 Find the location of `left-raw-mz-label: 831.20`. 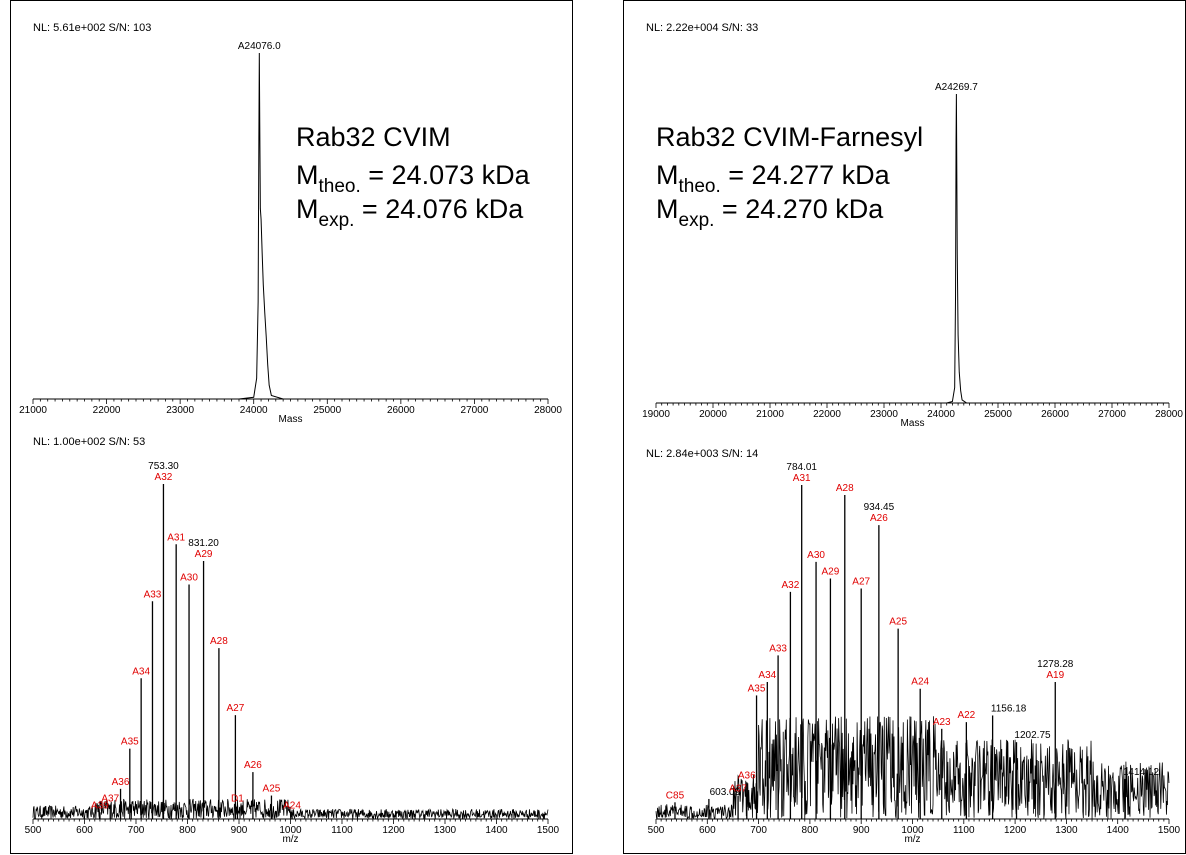

left-raw-mz-label: 831.20 is located at coordinates (203, 543).